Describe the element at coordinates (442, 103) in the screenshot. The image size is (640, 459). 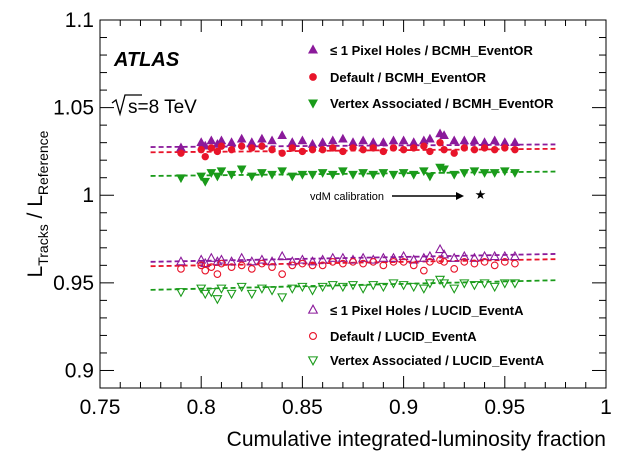
I see `legend-label: Vertex Associated / BCMH_EventOR` at that location.